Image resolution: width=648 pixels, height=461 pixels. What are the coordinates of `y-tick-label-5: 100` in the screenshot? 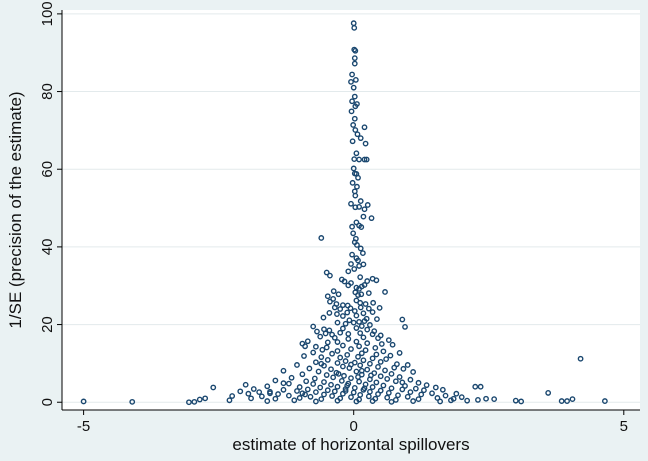 It's located at (47, 13).